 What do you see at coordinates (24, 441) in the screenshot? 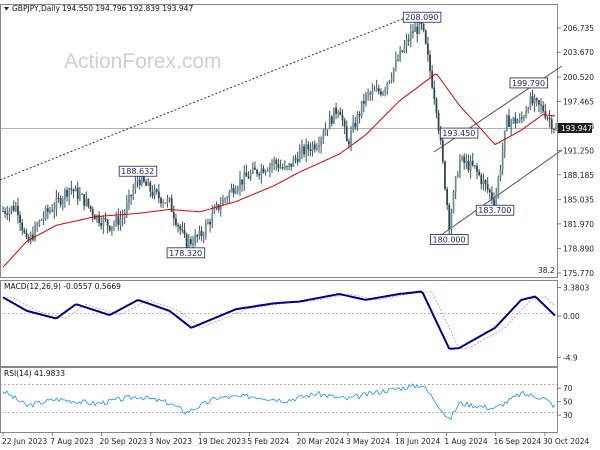
I see `x-tick-label: 22 Jun 2023` at bounding box center [24, 441].